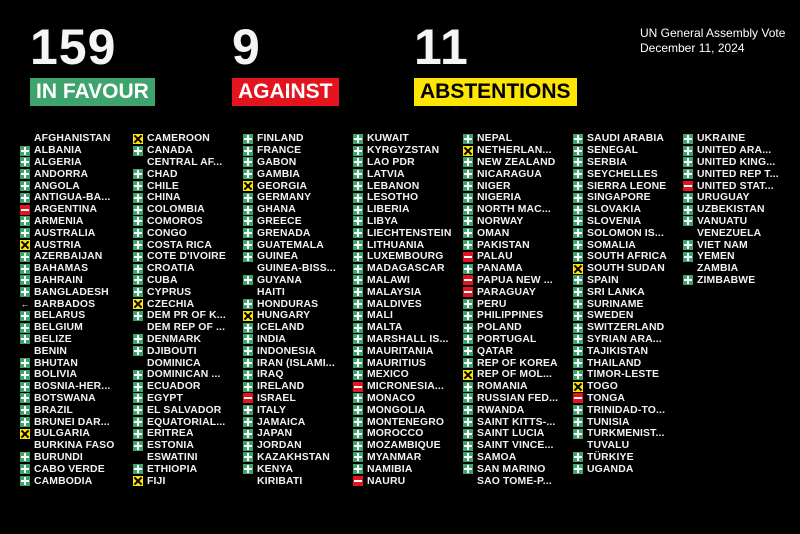  Describe the element at coordinates (611, 245) in the screenshot. I see `country-name: SOMALIA` at that location.